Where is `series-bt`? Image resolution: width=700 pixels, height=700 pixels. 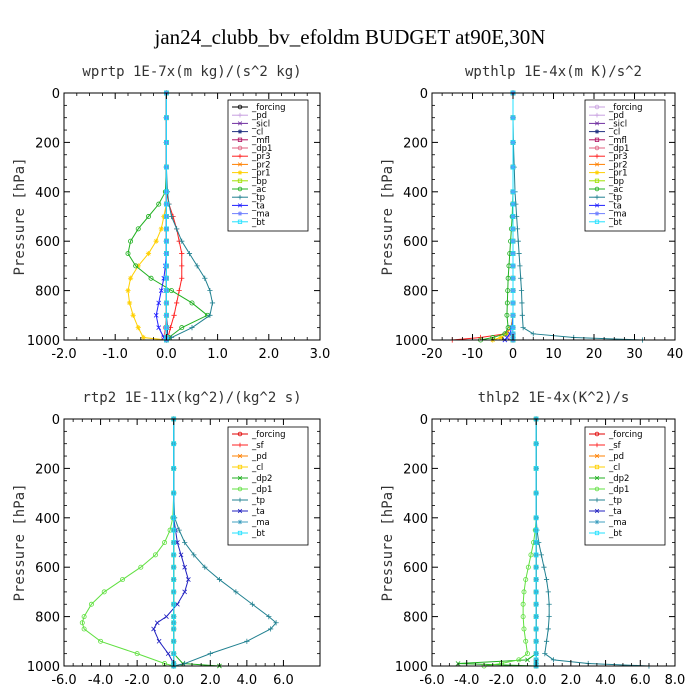 series-bt is located at coordinates (536, 542).